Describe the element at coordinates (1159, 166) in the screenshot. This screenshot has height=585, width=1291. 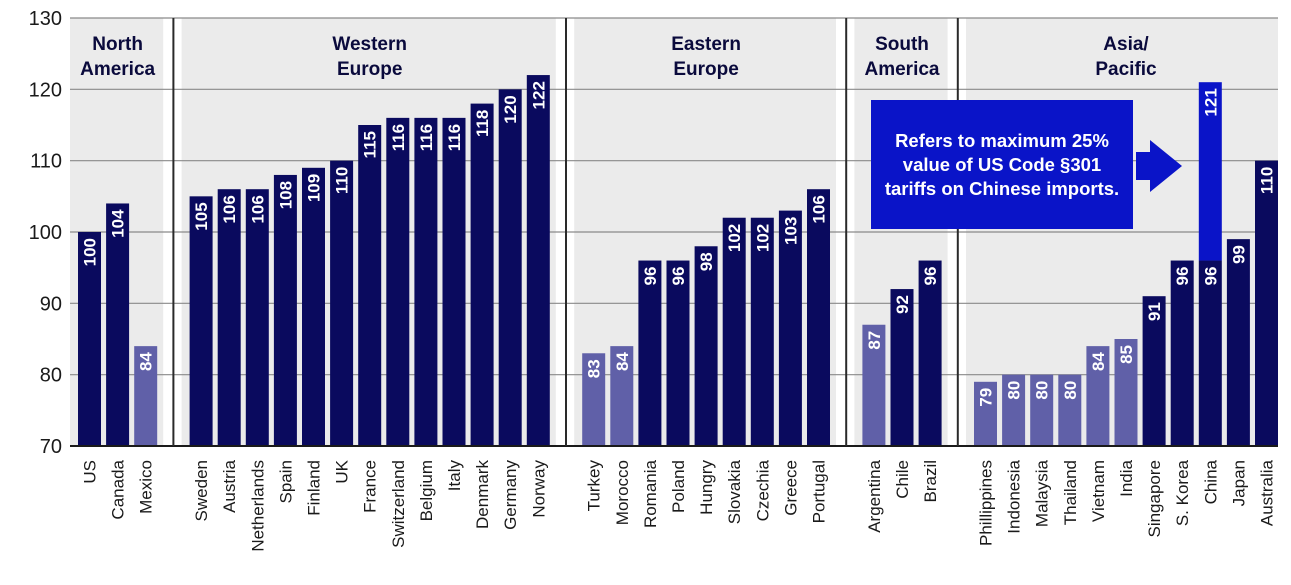
I see `arrow-right-icon` at that location.